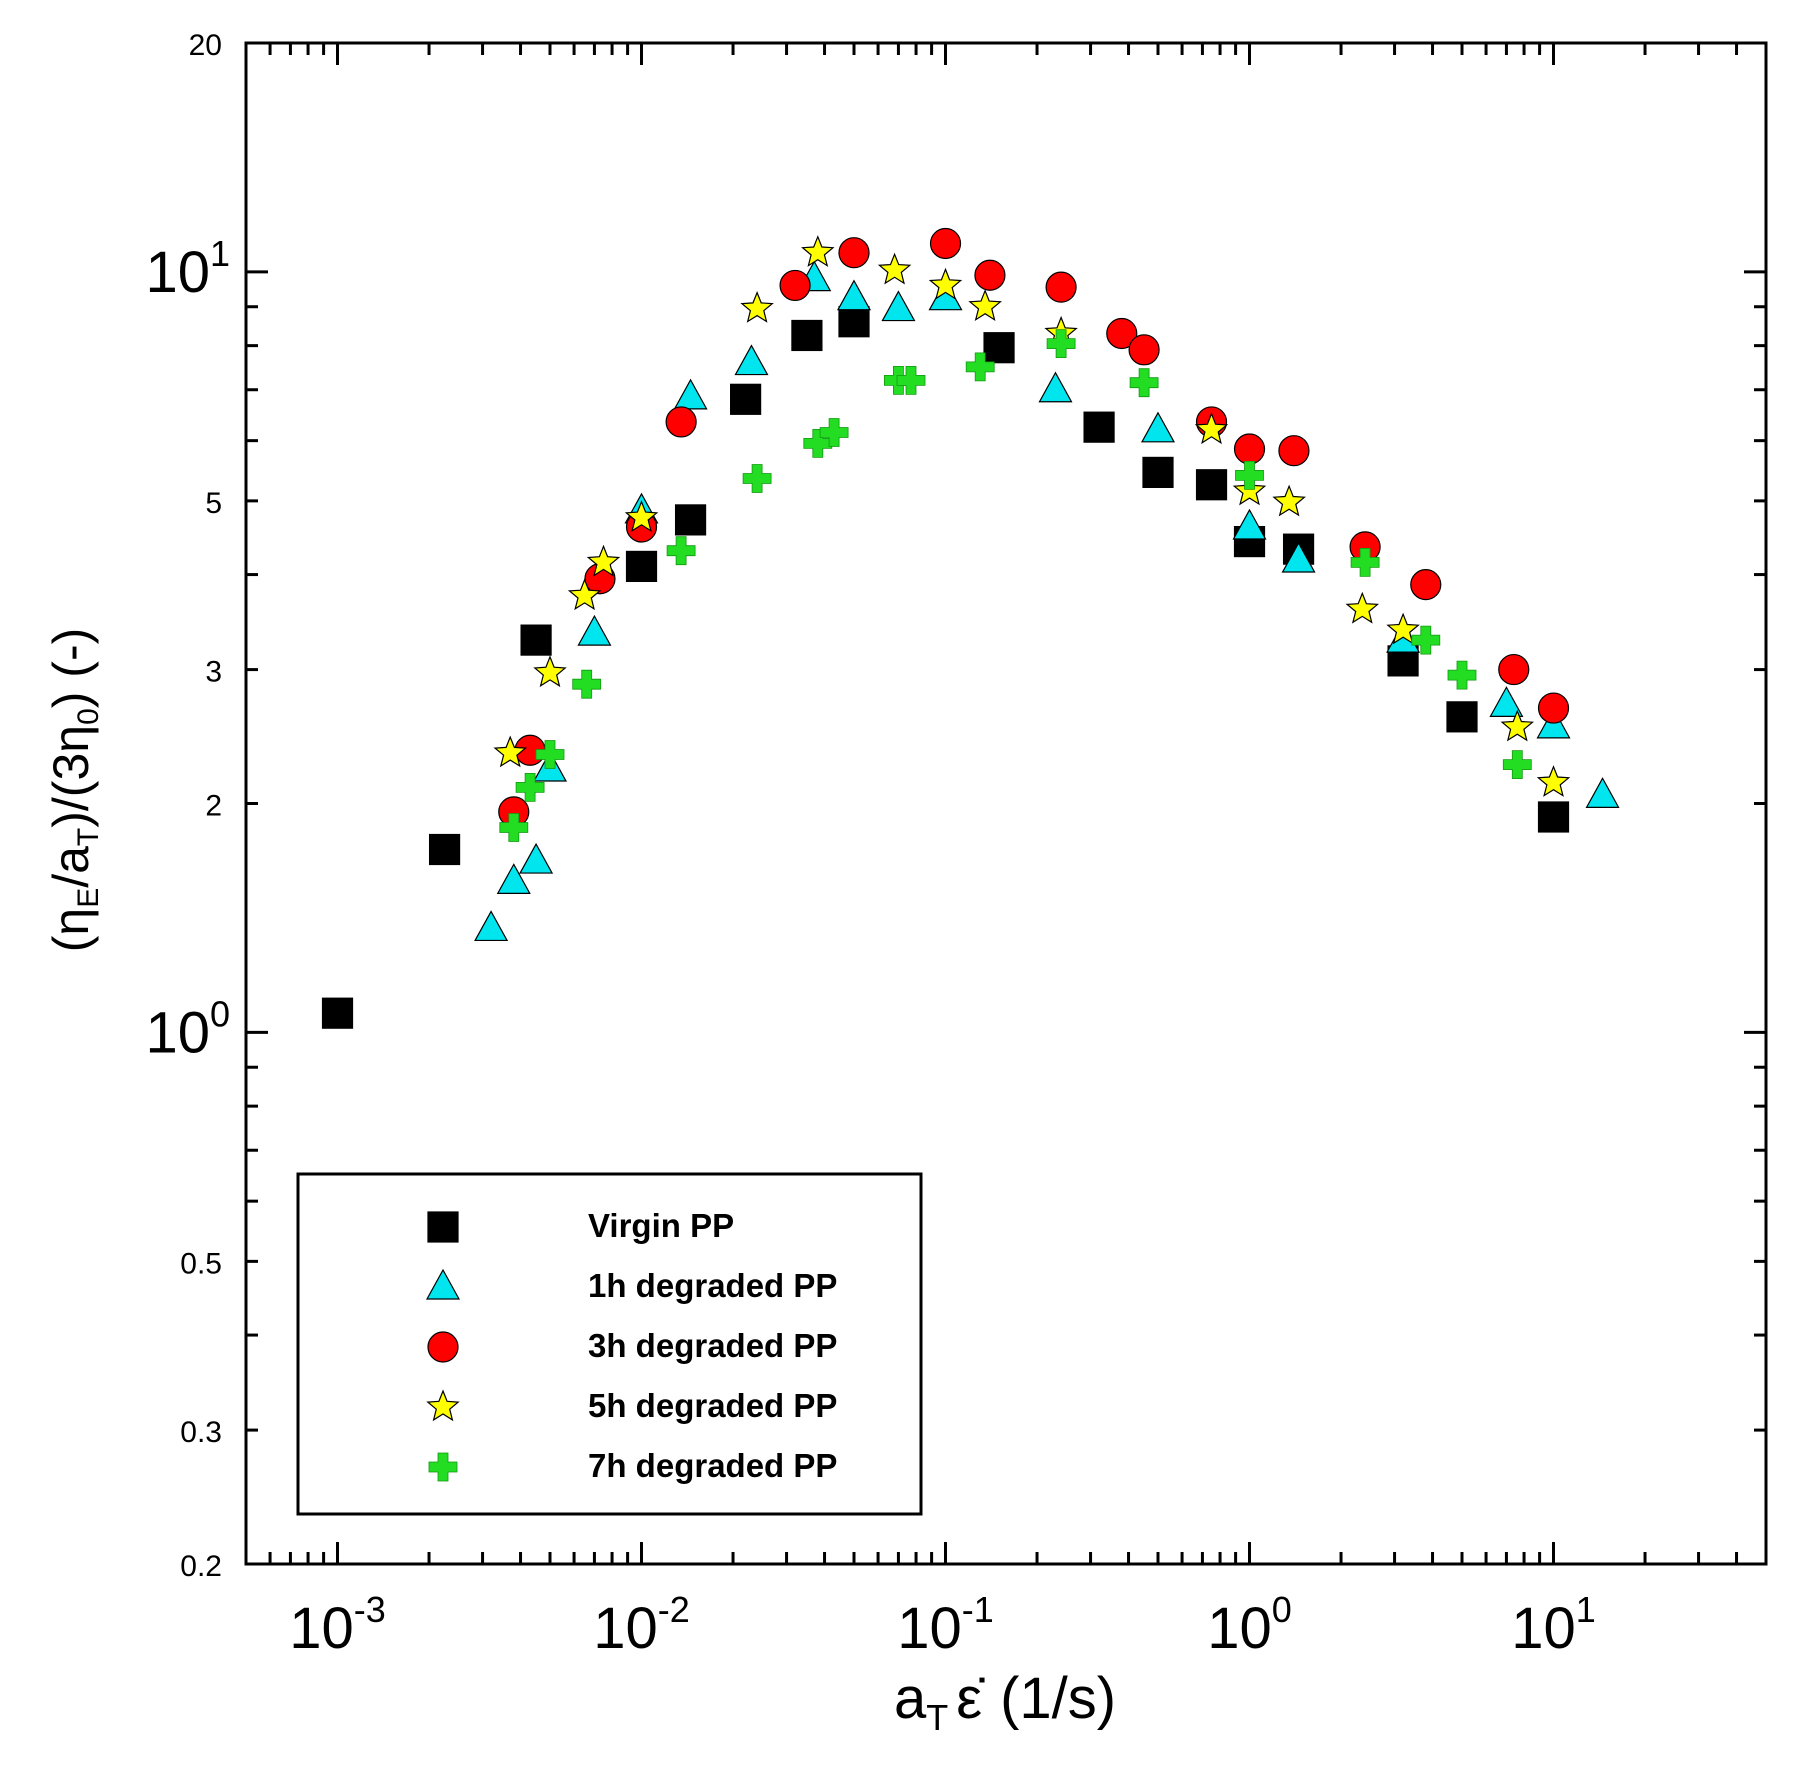  I want to click on x-tick-label-exp: 0, so click(1282, 1609).